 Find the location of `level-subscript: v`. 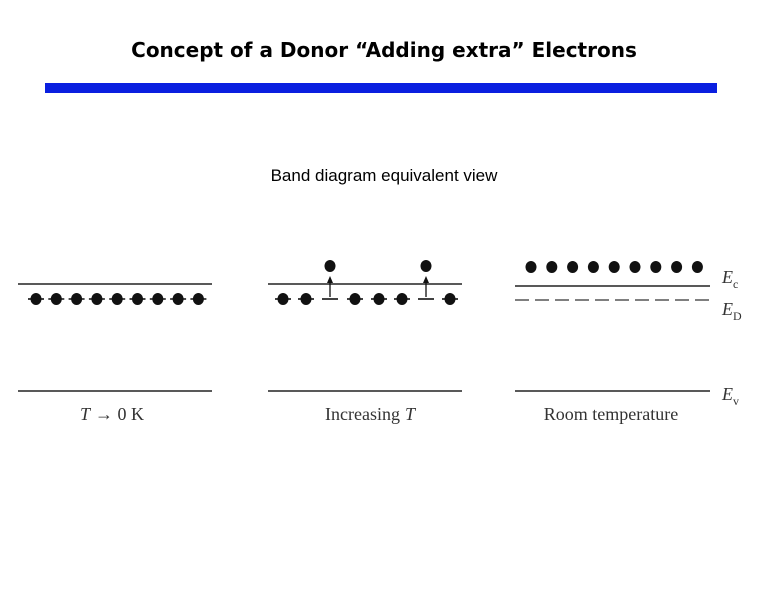

level-subscript: v is located at coordinates (736, 401).